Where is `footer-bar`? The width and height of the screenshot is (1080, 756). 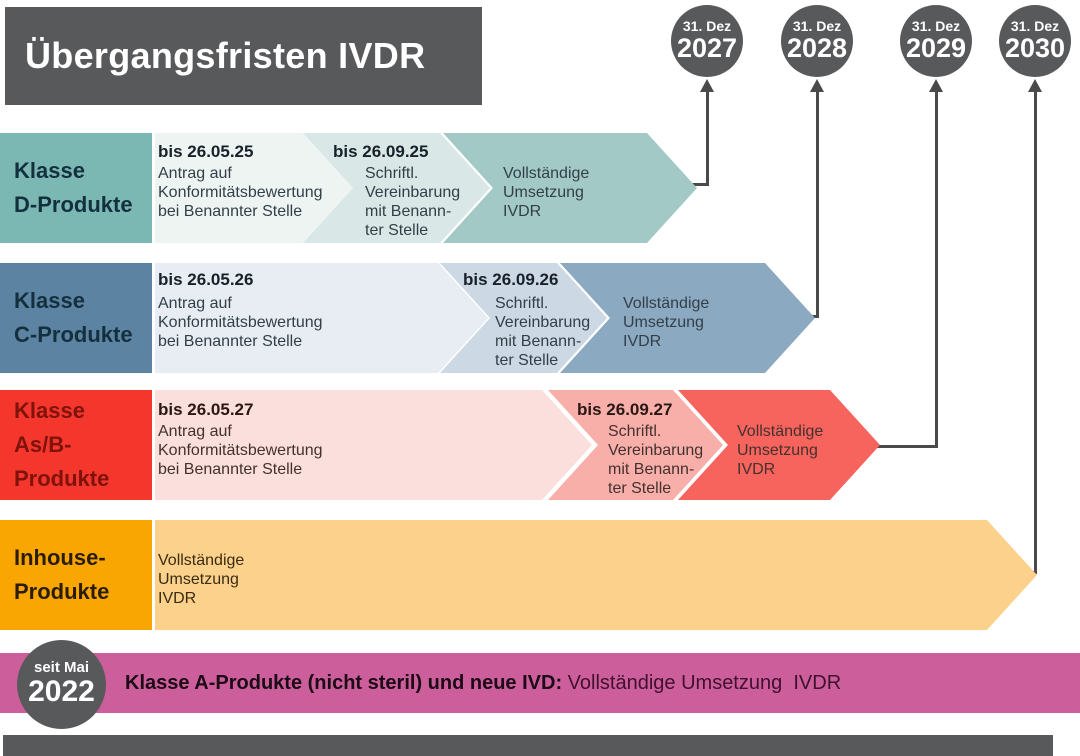
footer-bar is located at coordinates (528, 745).